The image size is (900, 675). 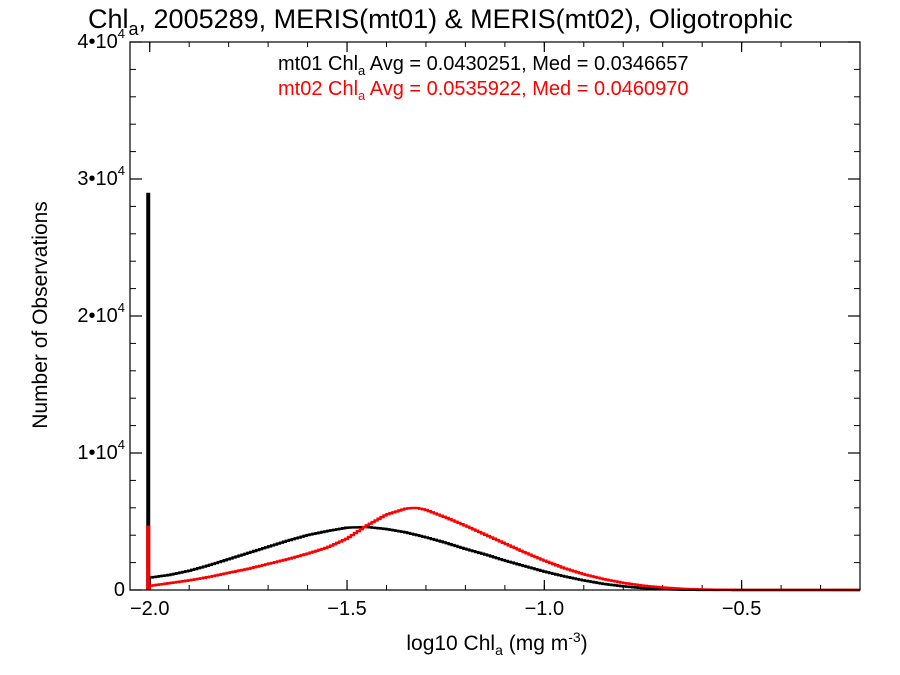 I want to click on x-tick-label-1: −1.5, so click(x=346, y=609).